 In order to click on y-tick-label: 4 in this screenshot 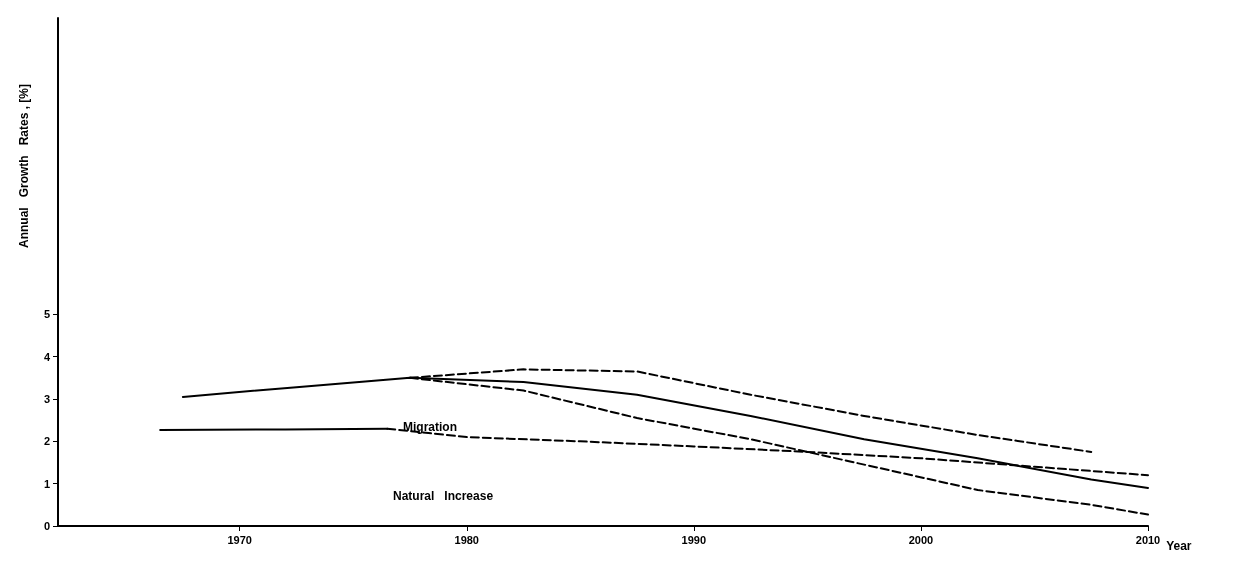, I will do `click(47, 356)`.